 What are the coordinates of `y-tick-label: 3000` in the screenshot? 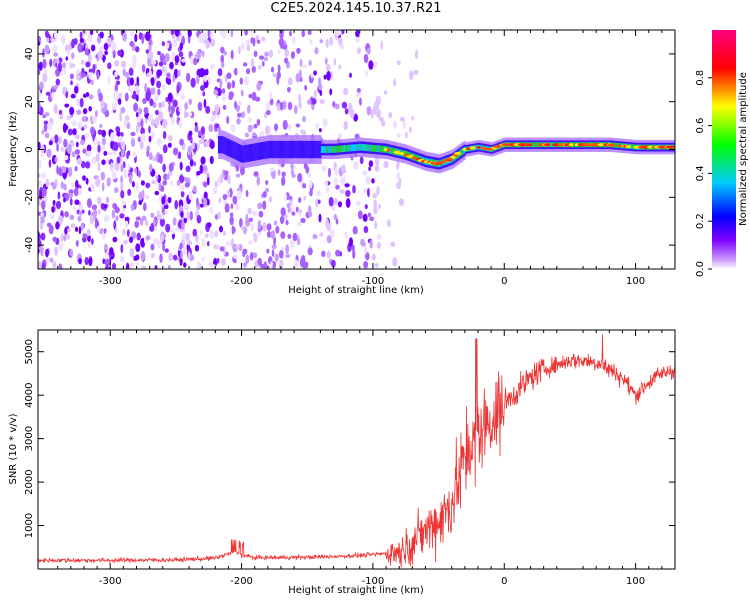 It's located at (29, 438).